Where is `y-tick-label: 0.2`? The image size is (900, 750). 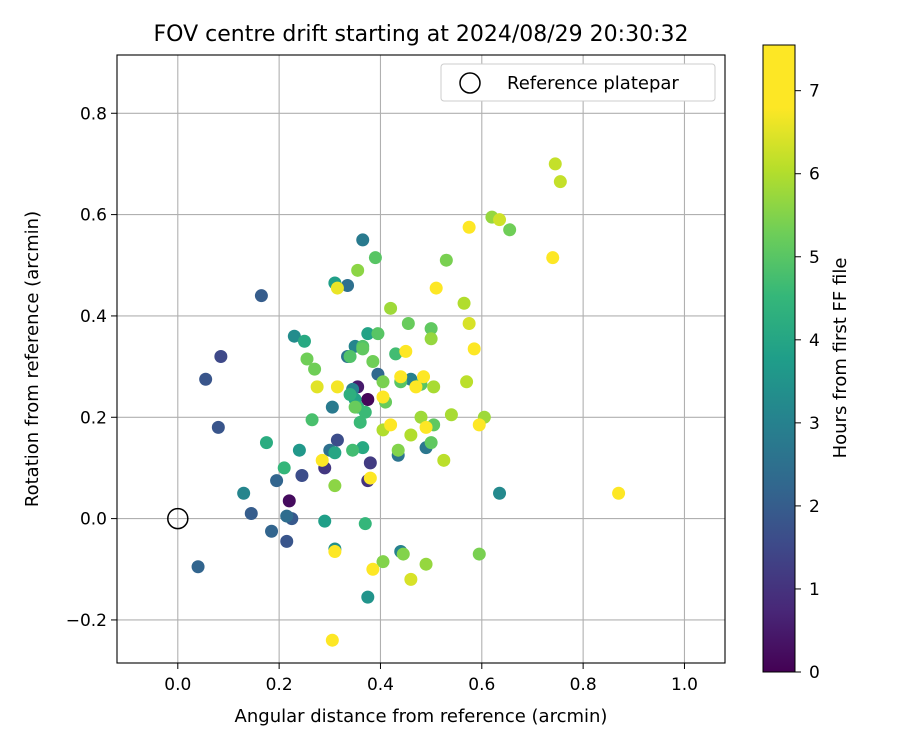
y-tick-label: 0.2 is located at coordinates (93, 418).